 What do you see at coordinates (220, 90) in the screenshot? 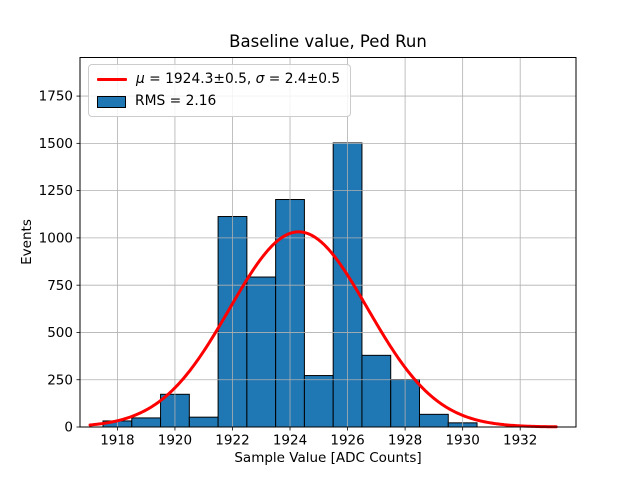
I see `legend: μ = 1924.3±0.5, σ = 2.4±0.5 RMS = 2.16` at bounding box center [220, 90].